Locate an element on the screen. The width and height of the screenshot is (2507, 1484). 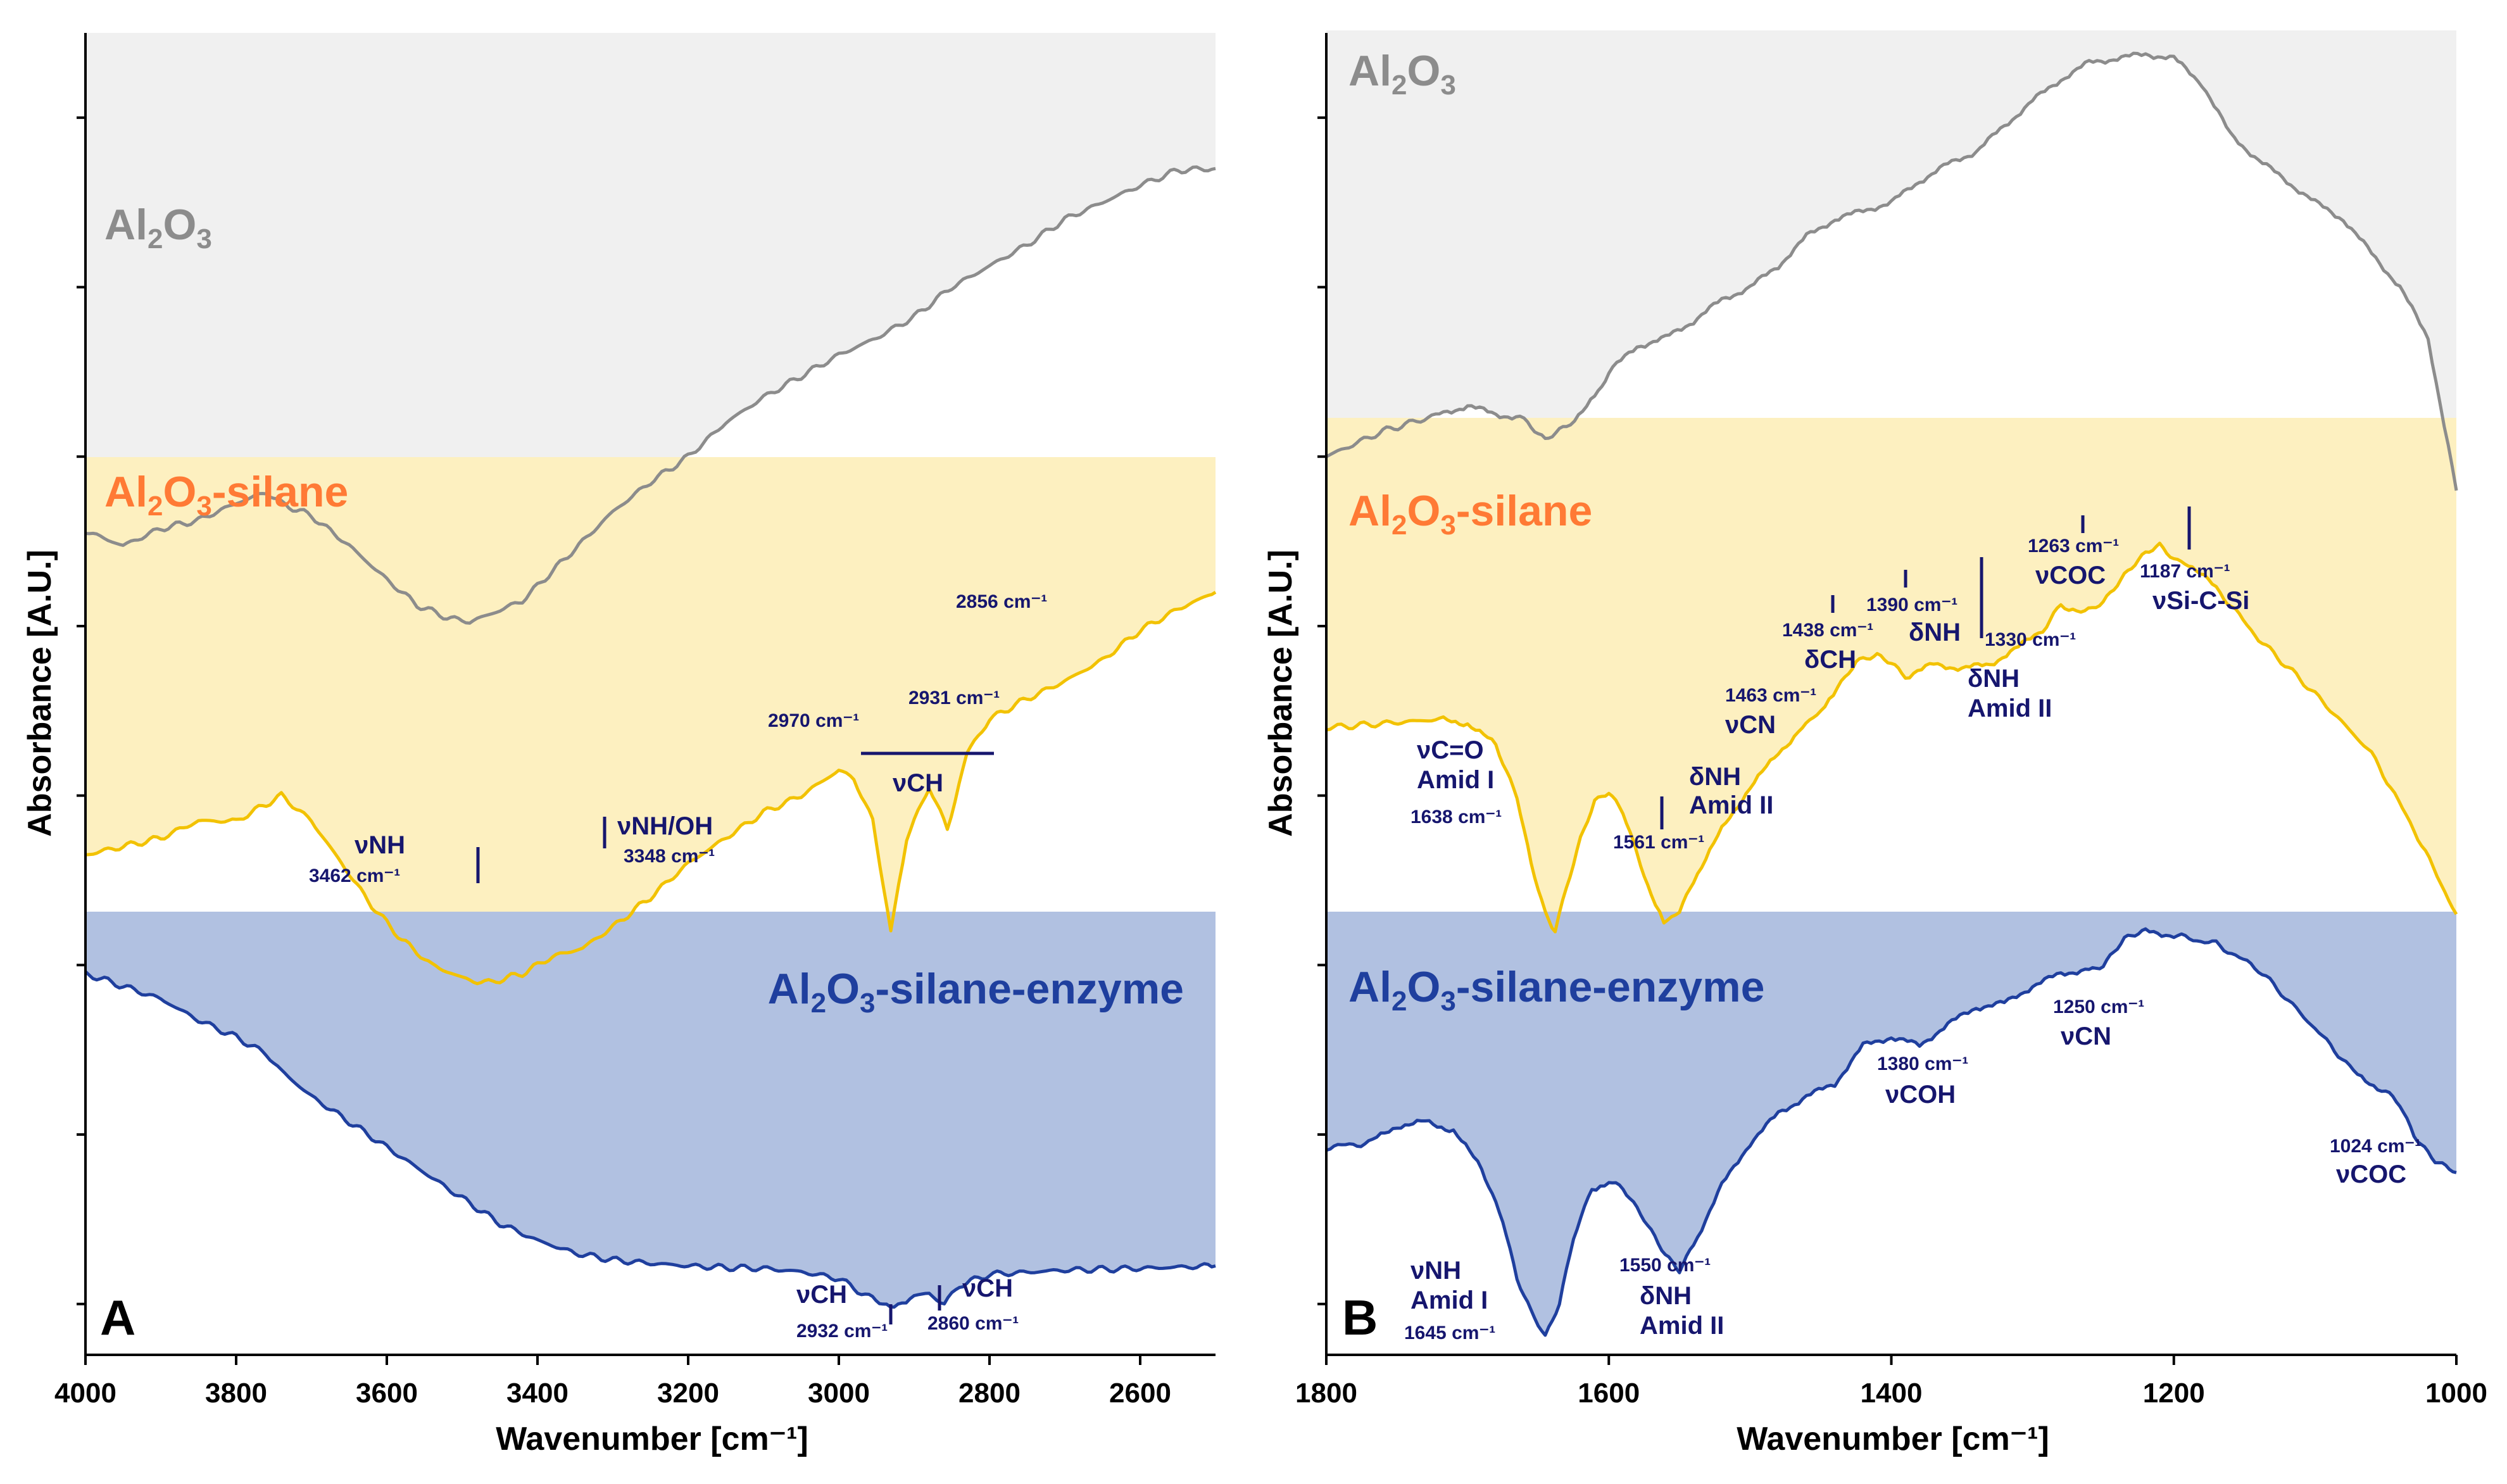
panel-b-series-silane-label: Al2O3-silane is located at coordinates (1470, 514).